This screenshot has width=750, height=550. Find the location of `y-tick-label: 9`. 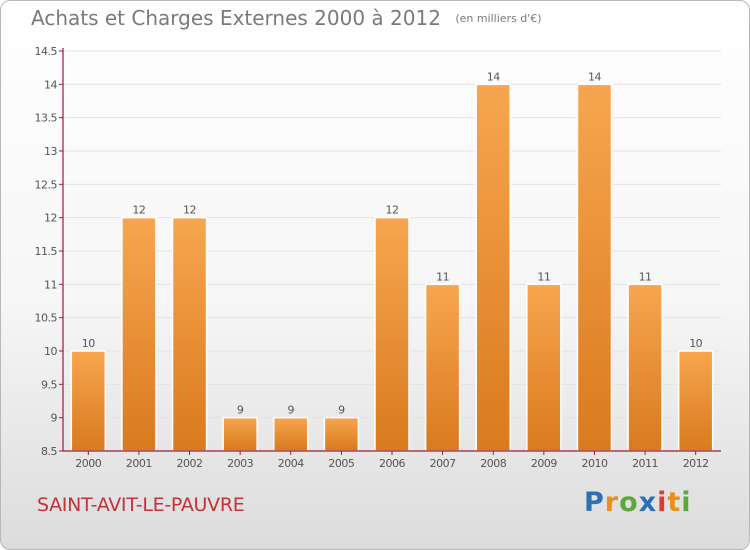

y-tick-label: 9 is located at coordinates (54, 418).